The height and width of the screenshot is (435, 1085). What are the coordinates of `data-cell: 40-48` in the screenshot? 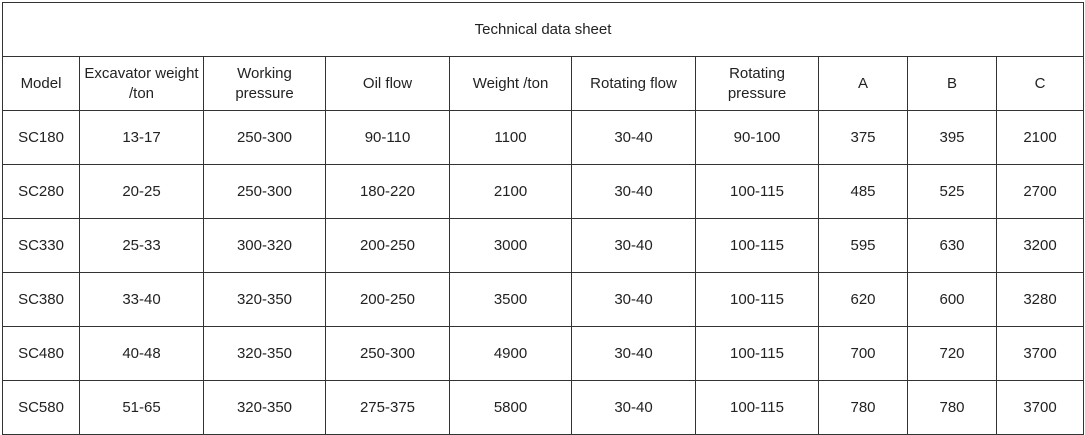 It's located at (141, 353).